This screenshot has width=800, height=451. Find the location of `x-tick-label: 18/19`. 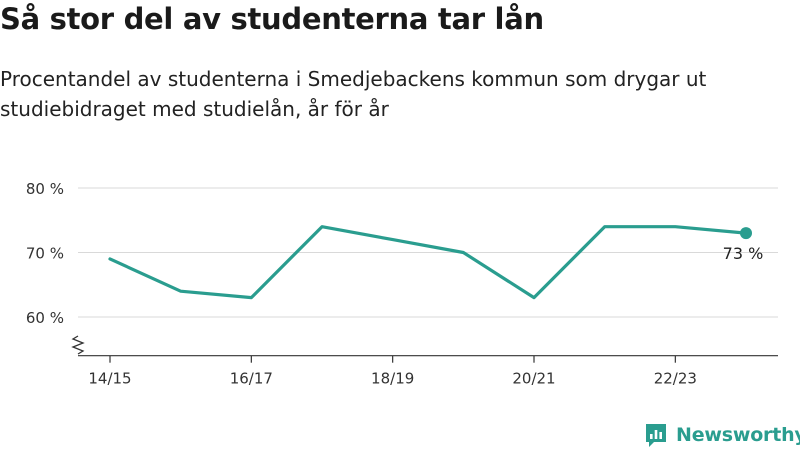

x-tick-label: 18/19 is located at coordinates (392, 379).